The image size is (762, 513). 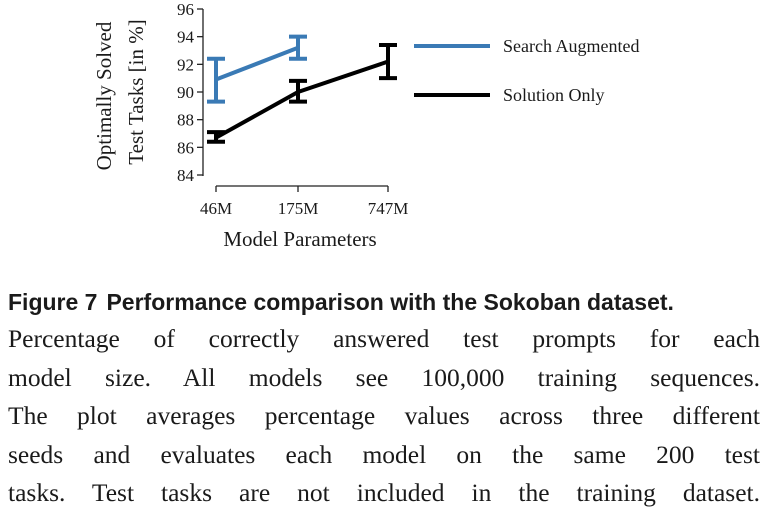 What do you see at coordinates (185, 147) in the screenshot?
I see `y-tick-label: 86` at bounding box center [185, 147].